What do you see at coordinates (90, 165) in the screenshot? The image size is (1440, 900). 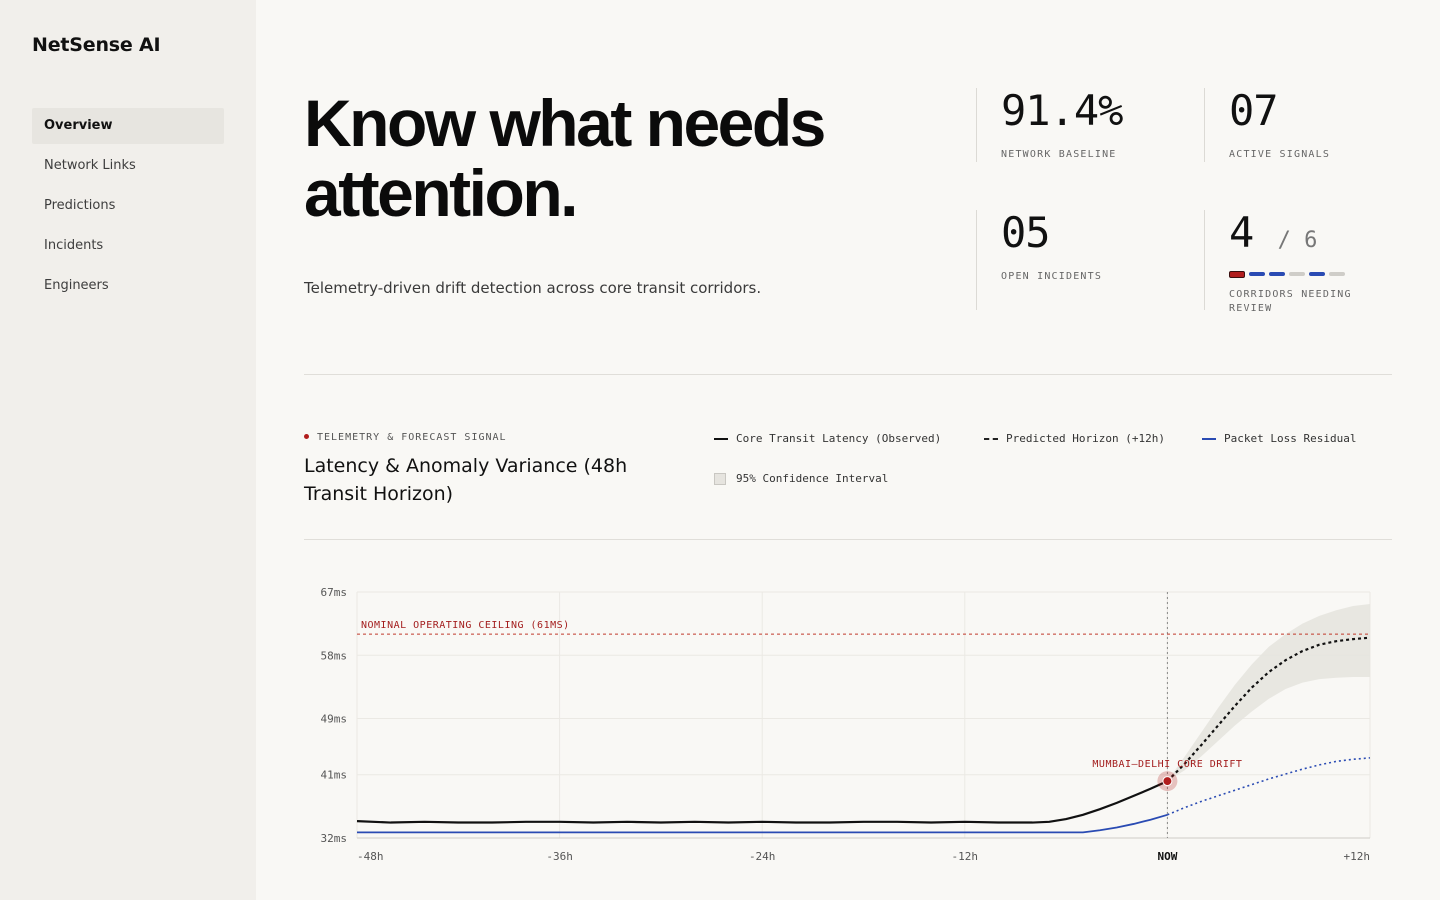 I see `sidebar-item-network-links: Network Links` at bounding box center [90, 165].